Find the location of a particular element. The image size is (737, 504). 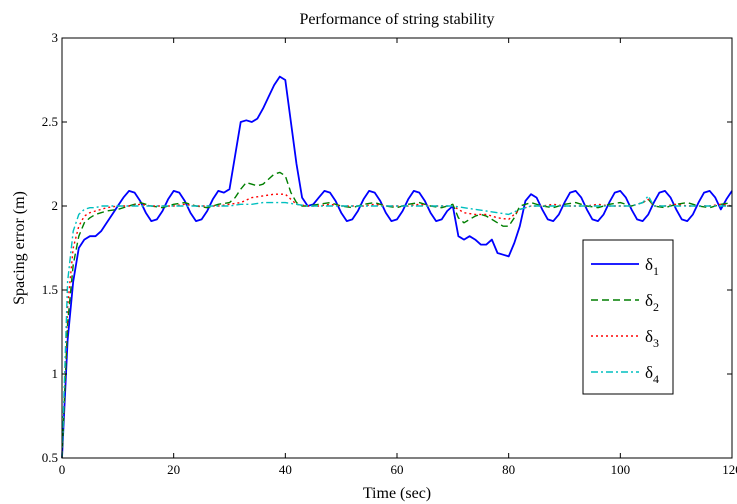

legend-label-1: δ1 is located at coordinates (652, 266).